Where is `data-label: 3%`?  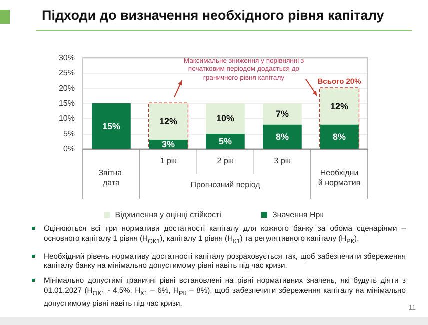
data-label: 3% is located at coordinates (169, 144).